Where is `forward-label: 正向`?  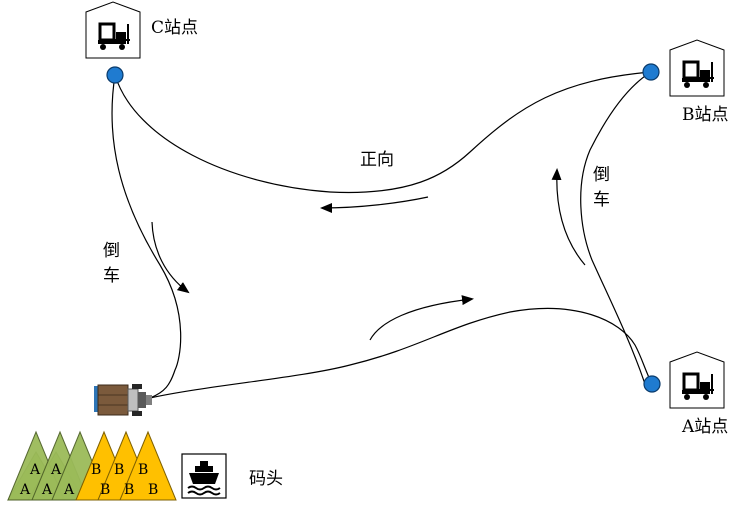
forward-label: 正向 is located at coordinates (377, 160).